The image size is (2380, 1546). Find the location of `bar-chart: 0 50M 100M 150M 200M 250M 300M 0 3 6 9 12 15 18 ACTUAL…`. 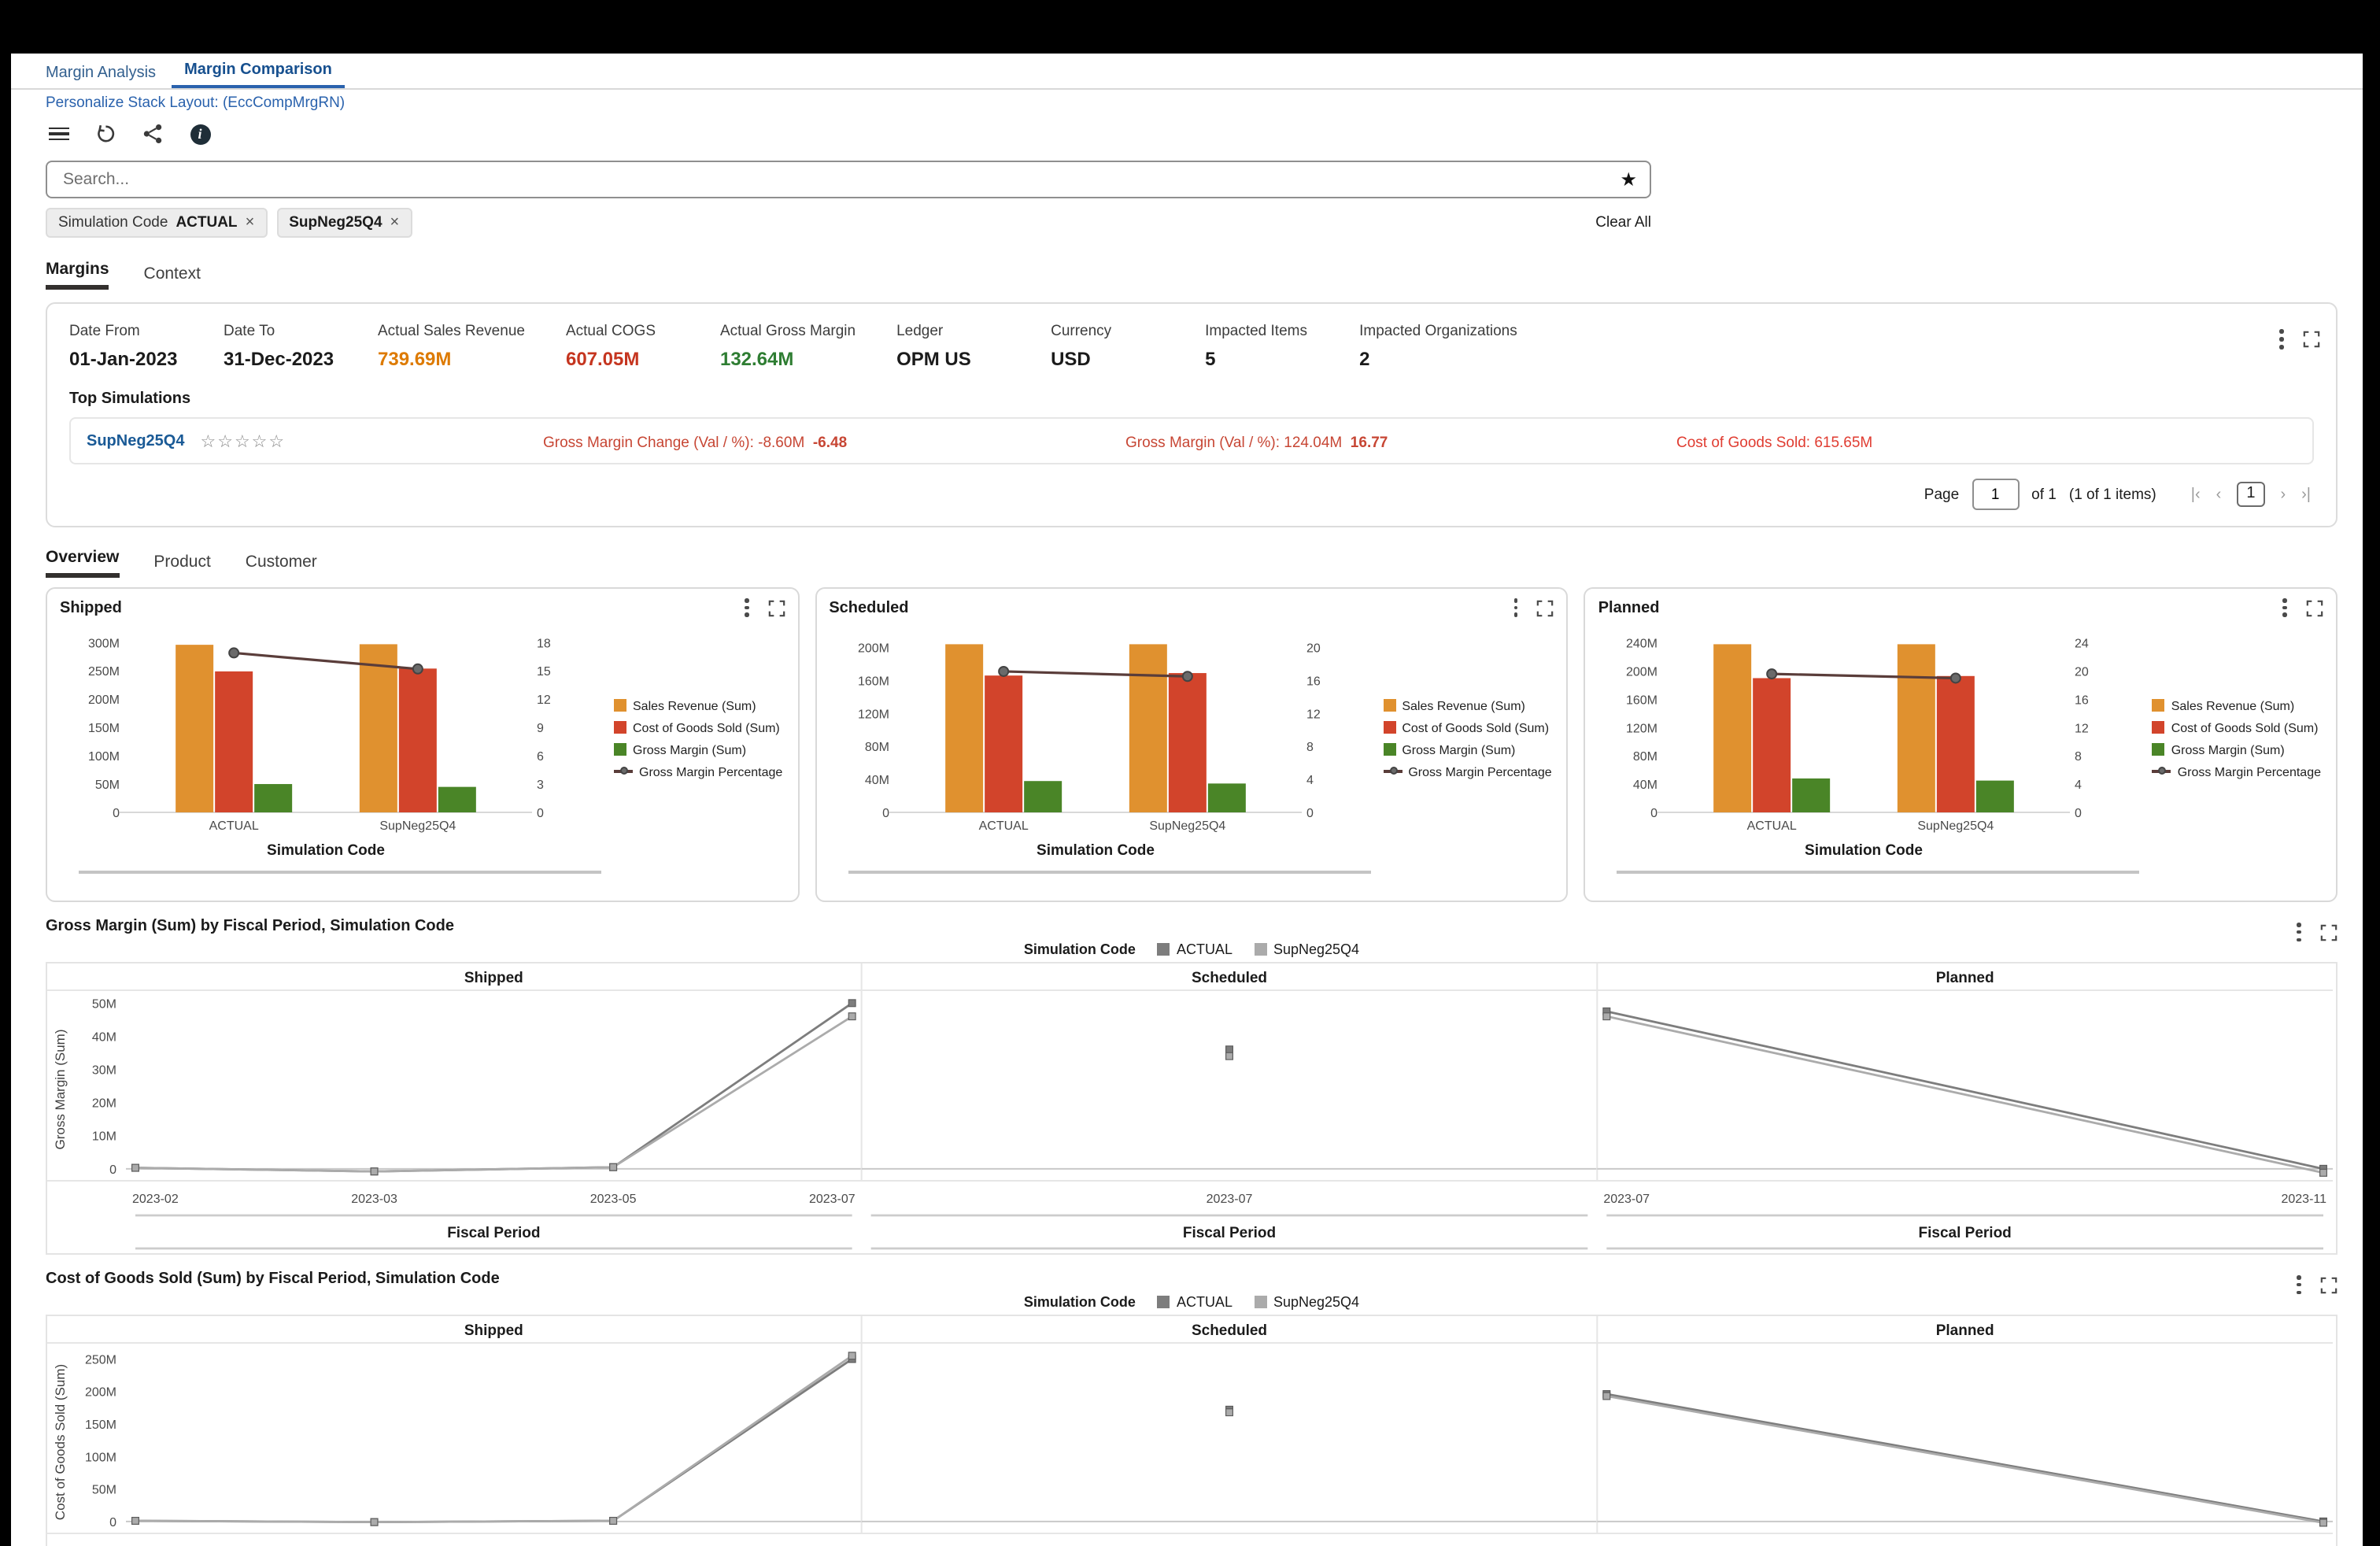

bar-chart: 0 50M 100M 150M 200M 250M 300M 0 3 6 9 12 15 18 ACTUAL… is located at coordinates (337, 759).